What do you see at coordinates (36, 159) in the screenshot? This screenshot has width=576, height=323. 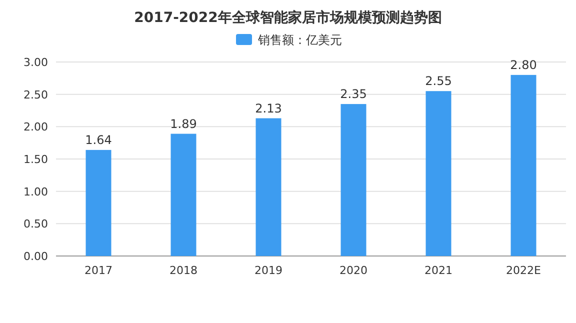 I see `y-tick-label: 1.50` at bounding box center [36, 159].